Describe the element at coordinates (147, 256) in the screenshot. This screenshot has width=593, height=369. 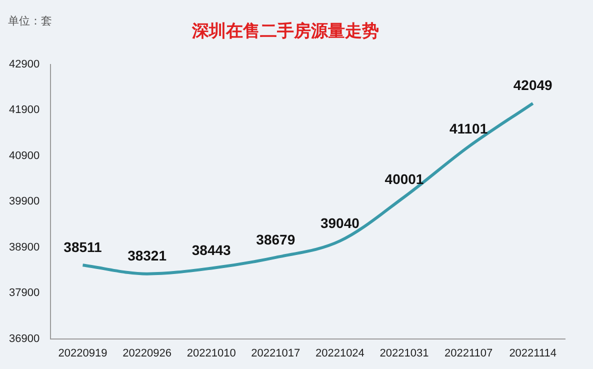
I see `data-label: 38321` at that location.